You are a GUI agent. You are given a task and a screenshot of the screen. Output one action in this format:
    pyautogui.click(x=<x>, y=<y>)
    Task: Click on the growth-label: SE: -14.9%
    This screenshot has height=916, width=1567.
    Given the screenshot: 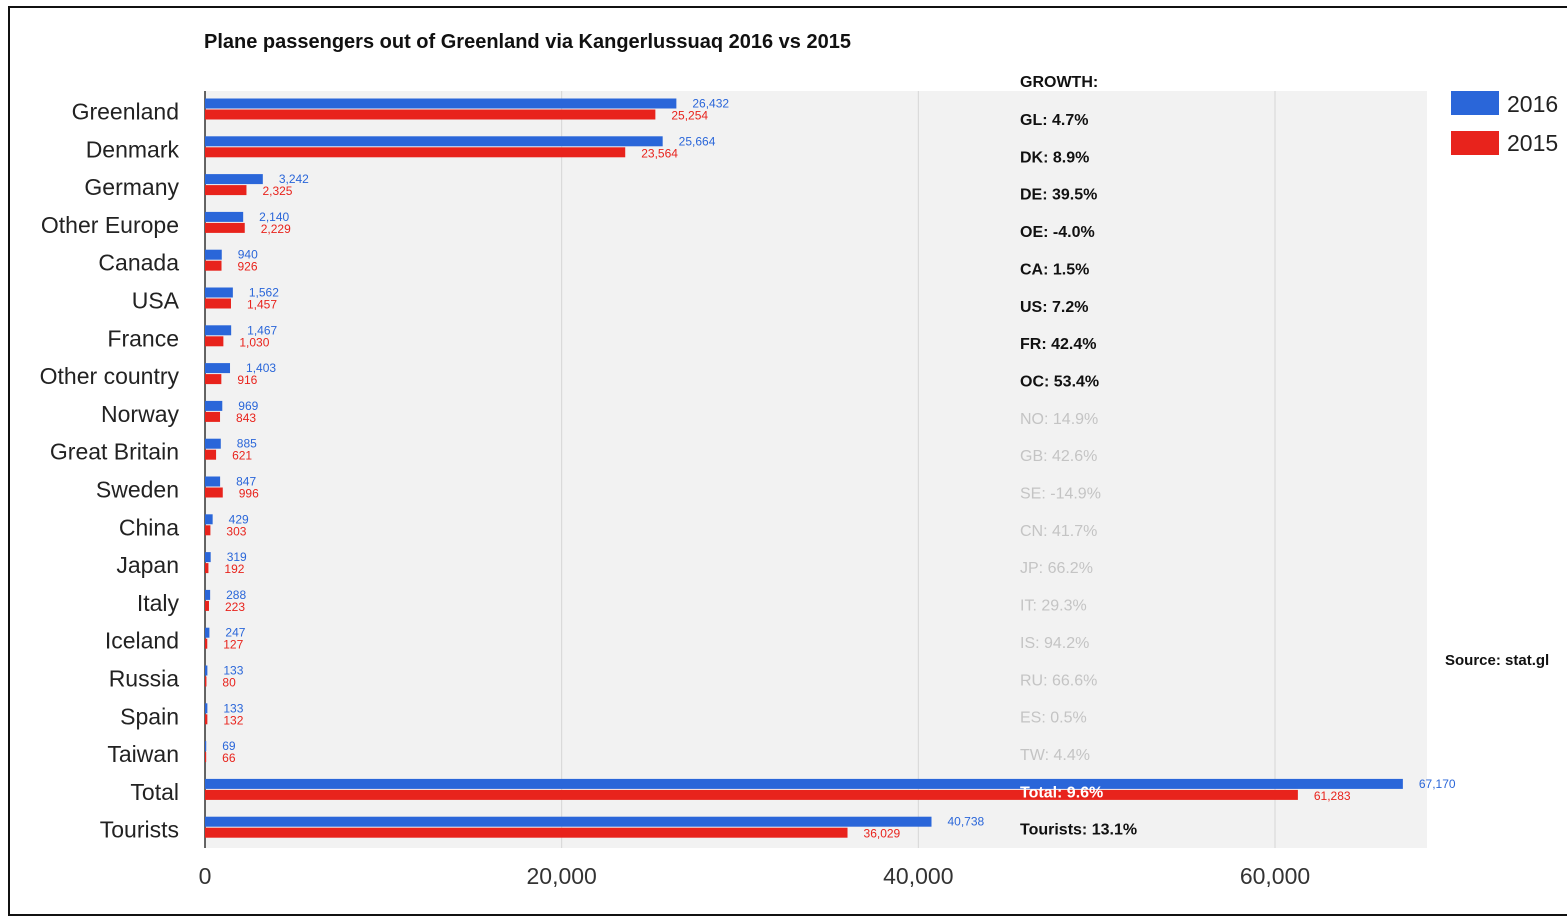 What is the action you would take?
    pyautogui.click(x=1060, y=494)
    